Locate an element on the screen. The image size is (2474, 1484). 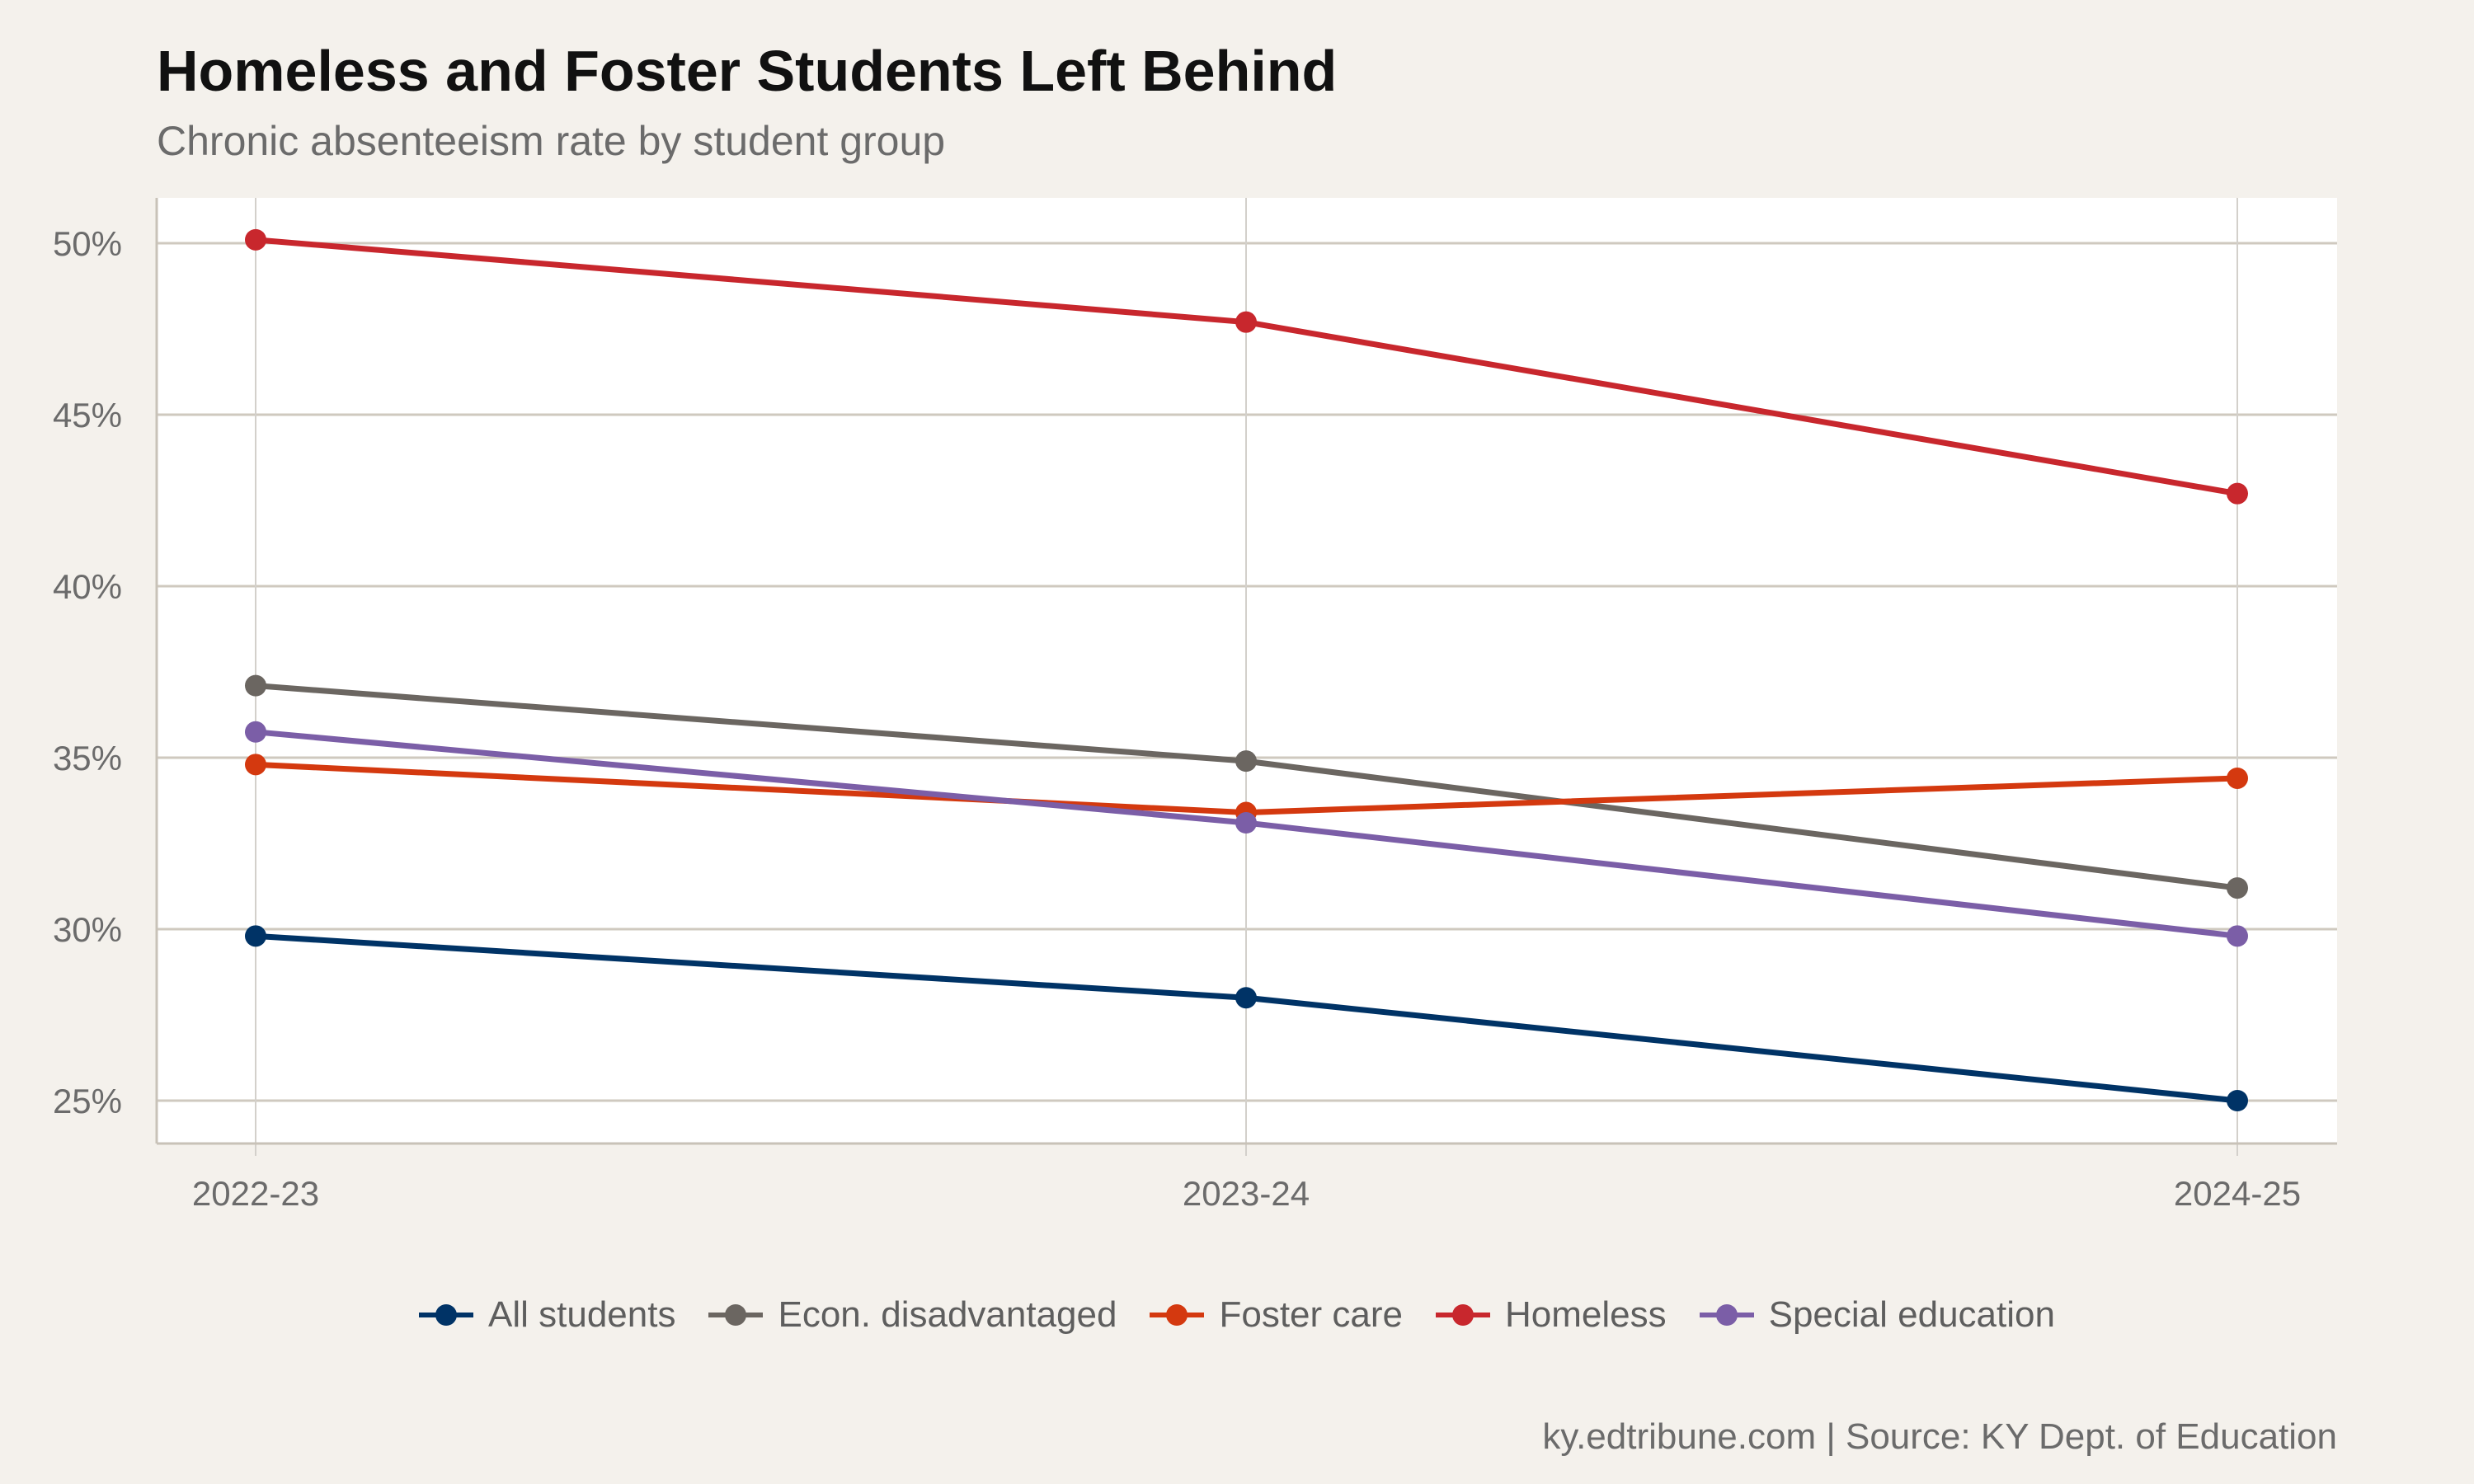
y-tick-label: 25% is located at coordinates (87, 1101).